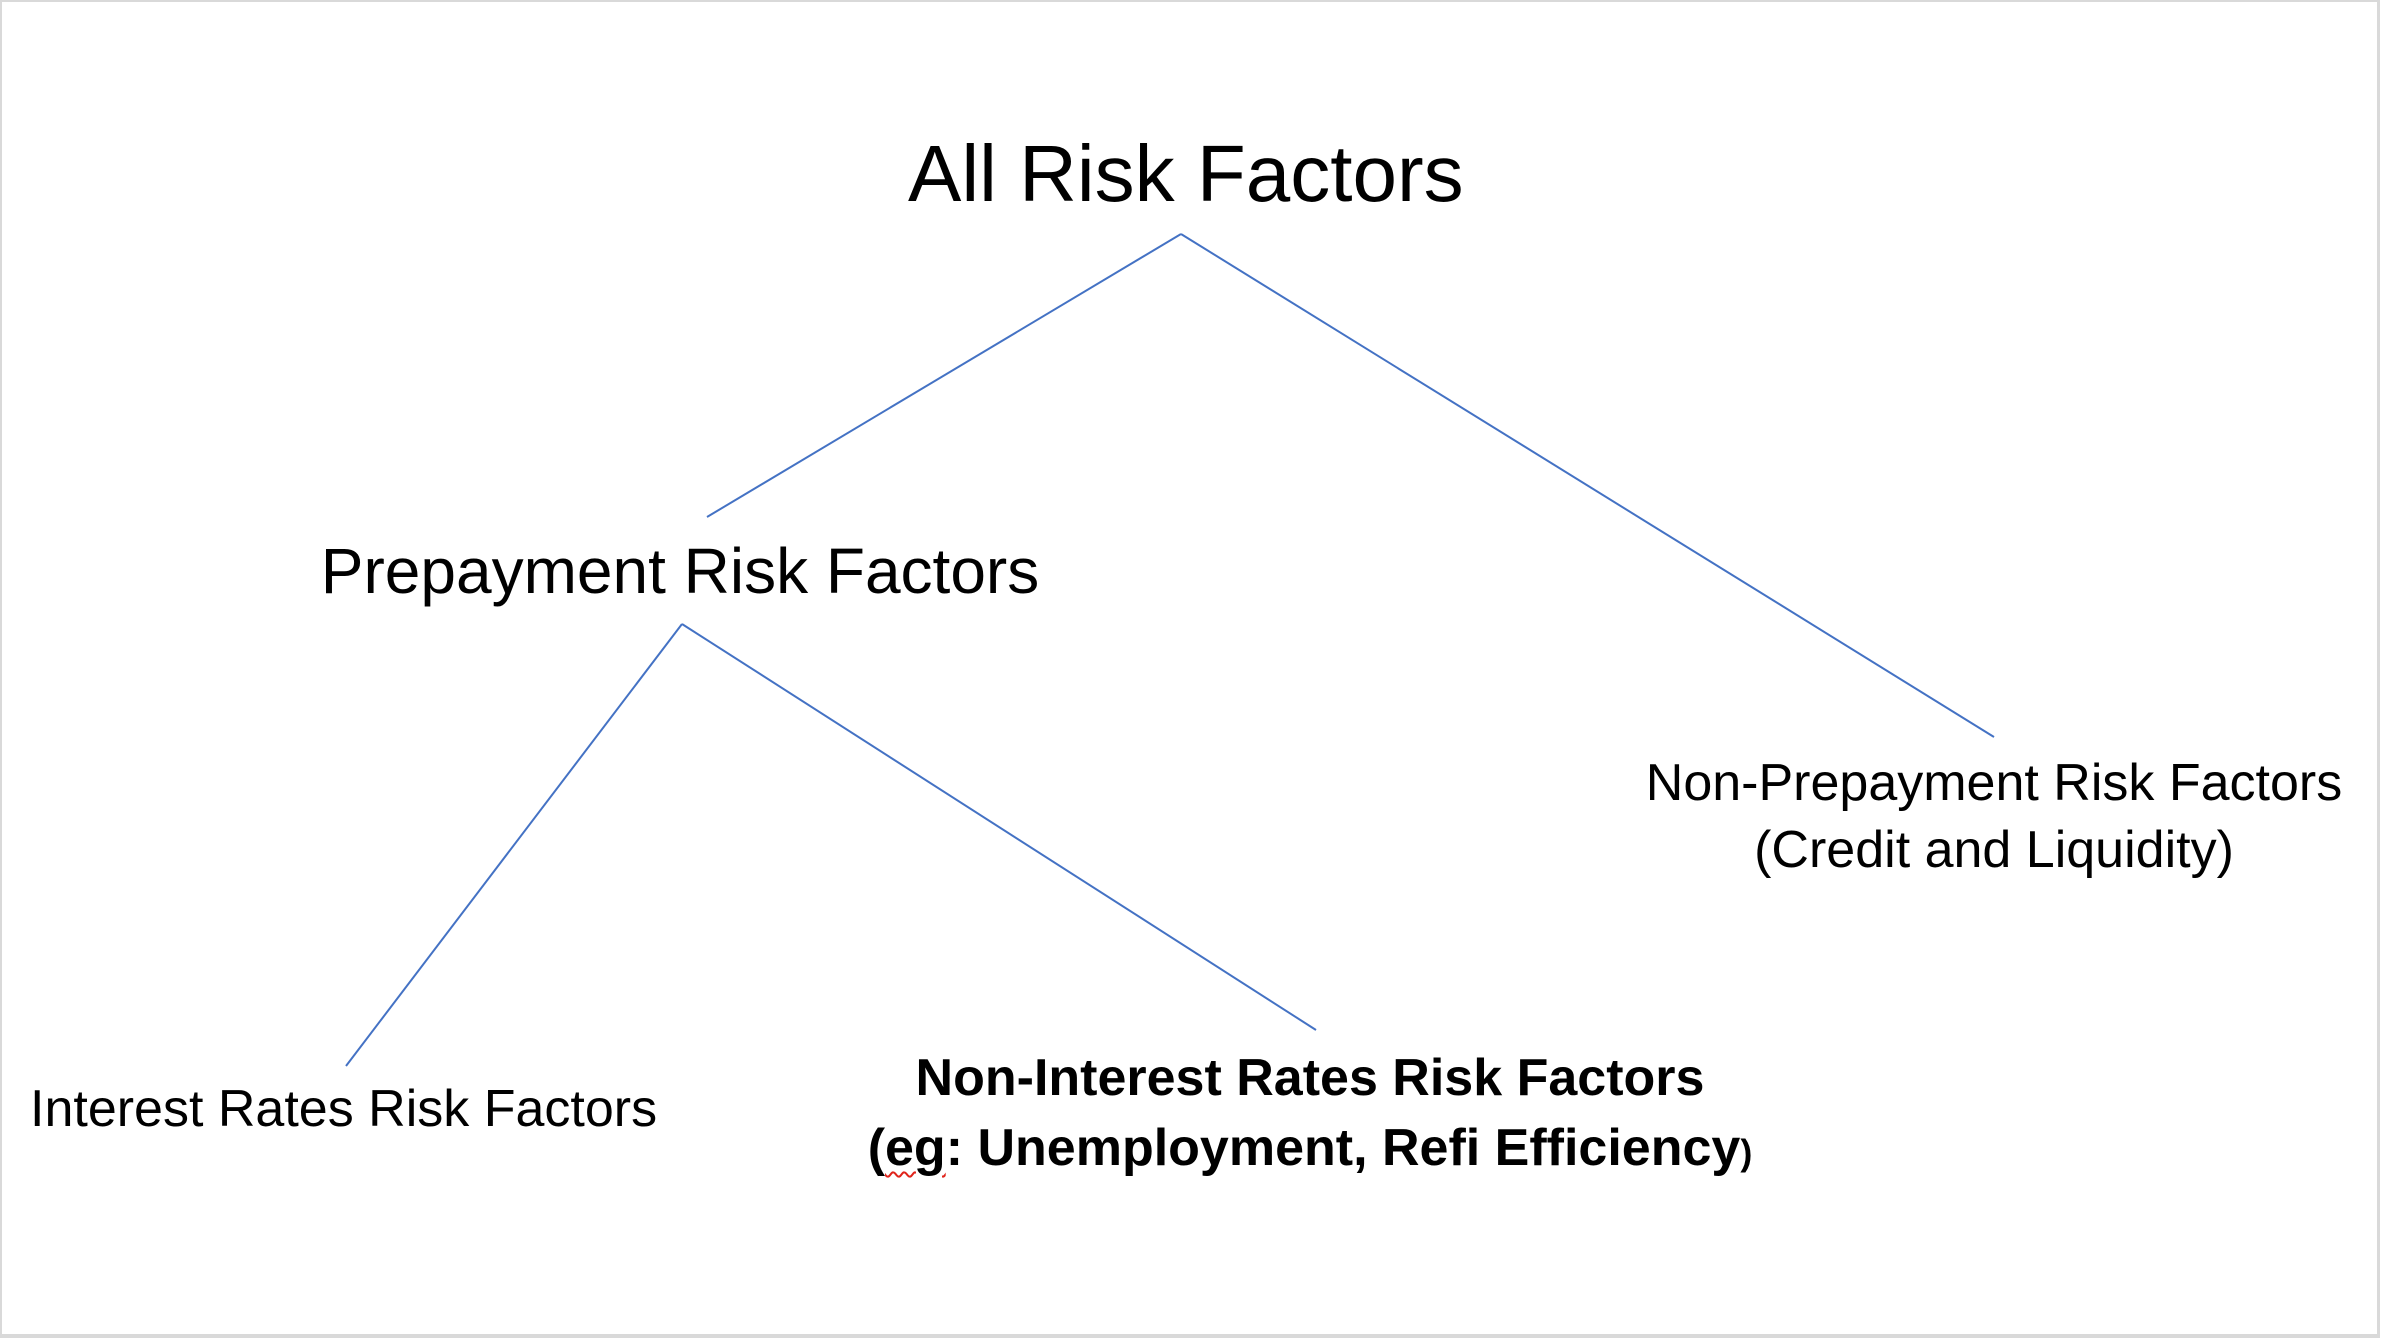  What do you see at coordinates (915, 1148) in the screenshot?
I see `spellcheck-word-eg: eg` at bounding box center [915, 1148].